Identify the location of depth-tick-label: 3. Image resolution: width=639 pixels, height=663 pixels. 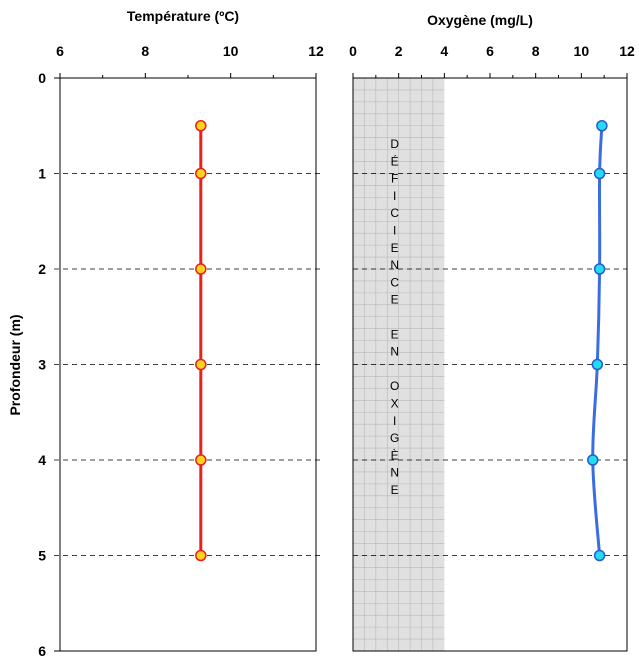
(42, 365).